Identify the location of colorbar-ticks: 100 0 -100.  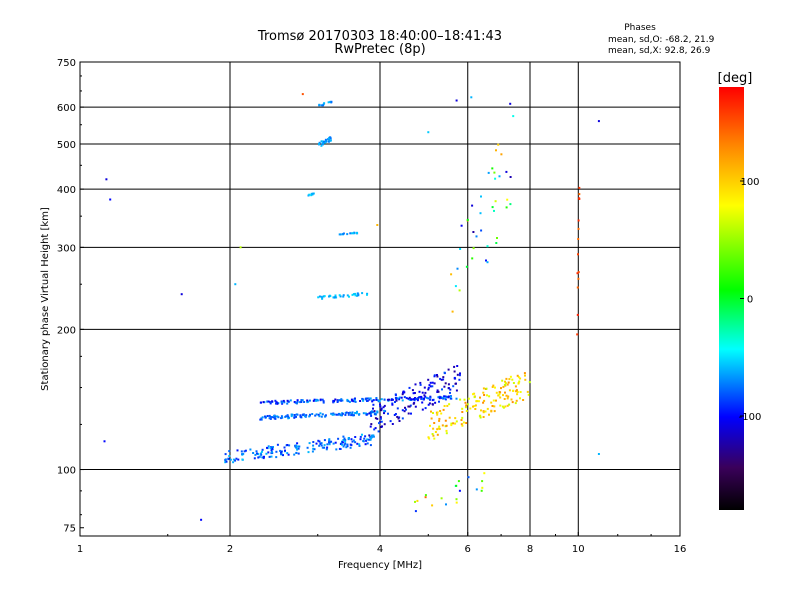
(750, 300).